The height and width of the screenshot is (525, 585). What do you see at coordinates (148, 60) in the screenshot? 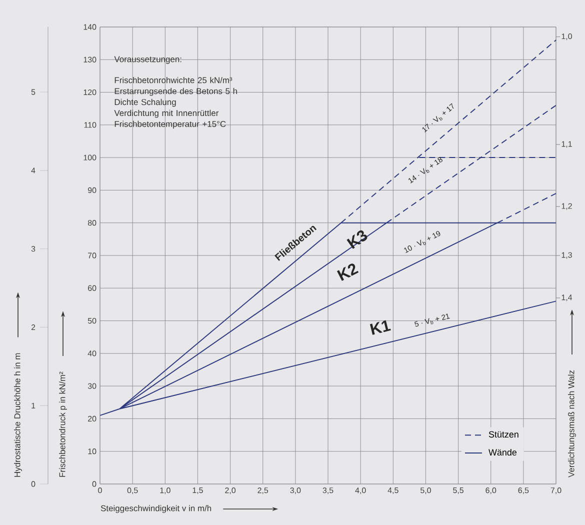
I see `annotation: Voraussetzungen:` at bounding box center [148, 60].